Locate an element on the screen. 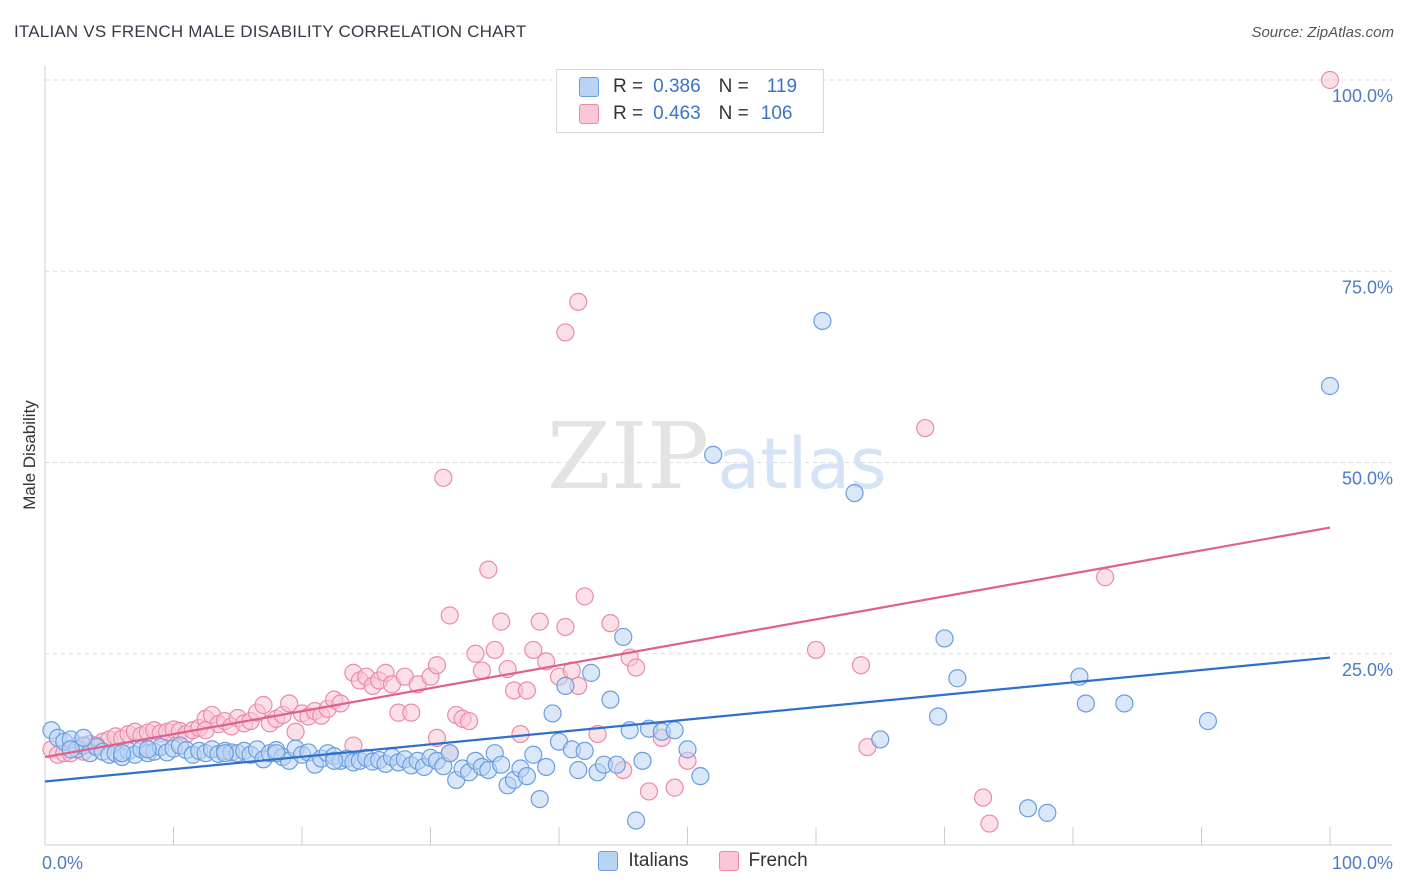  watermark-zip: ZIP is located at coordinates (628, 456).